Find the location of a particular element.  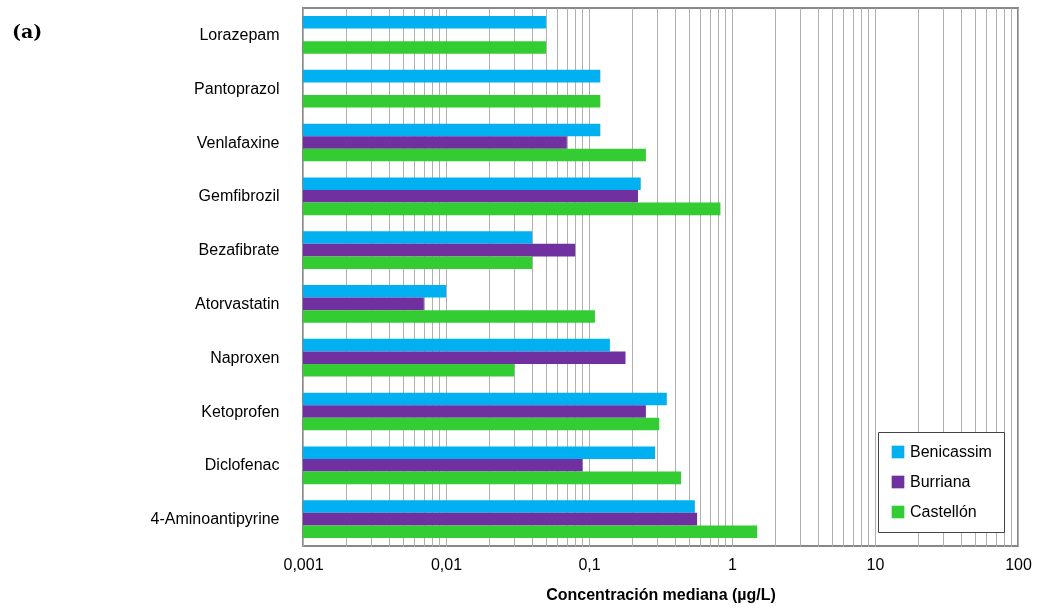

y-tick-label: Bezafibrate is located at coordinates (239, 250).